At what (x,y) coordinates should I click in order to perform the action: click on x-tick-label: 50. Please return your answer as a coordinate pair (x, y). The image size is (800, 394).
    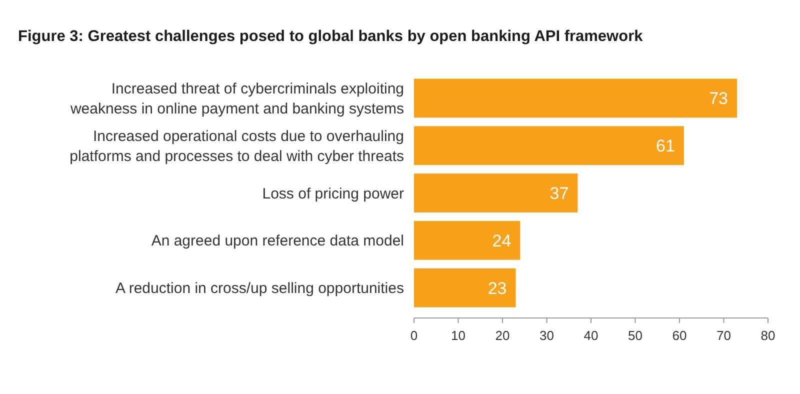
    Looking at the image, I should click on (635, 335).